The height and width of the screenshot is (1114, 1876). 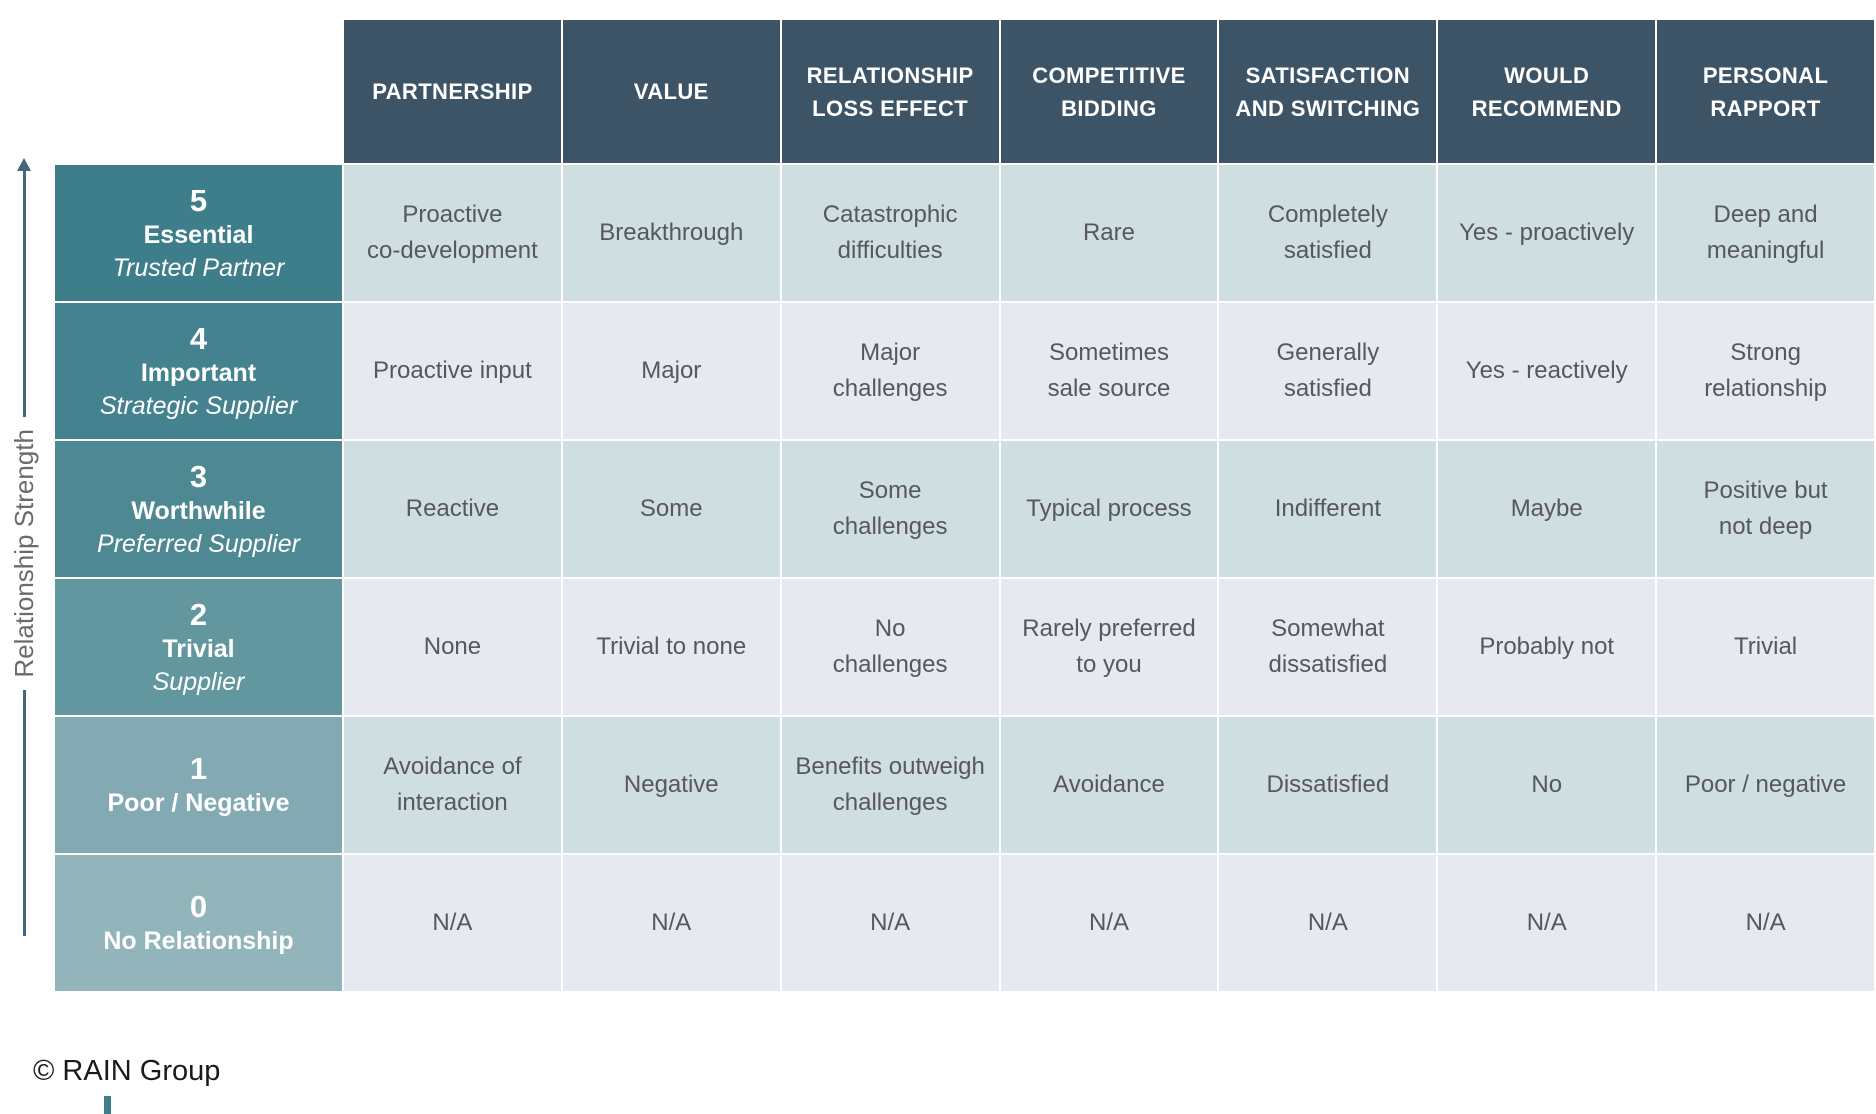 What do you see at coordinates (891, 786) in the screenshot?
I see `cell-1-relationship-loss-effect: Benefits outweigh challenges` at bounding box center [891, 786].